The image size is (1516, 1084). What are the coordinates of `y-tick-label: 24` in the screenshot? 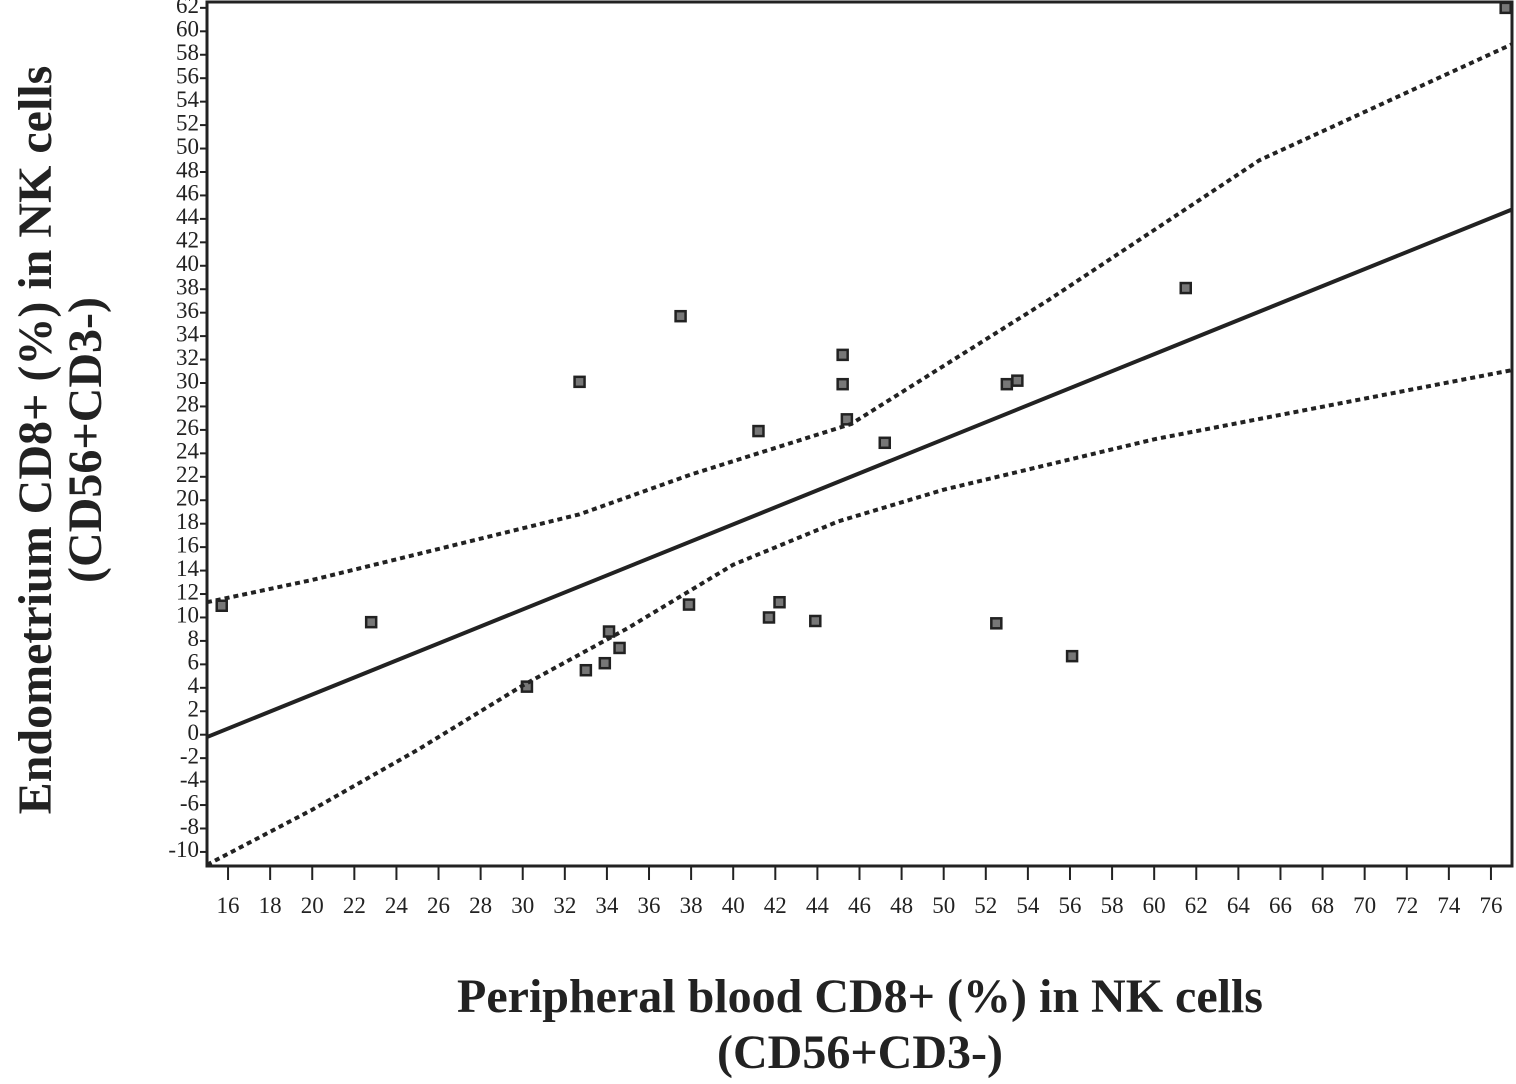 It's located at (188, 451).